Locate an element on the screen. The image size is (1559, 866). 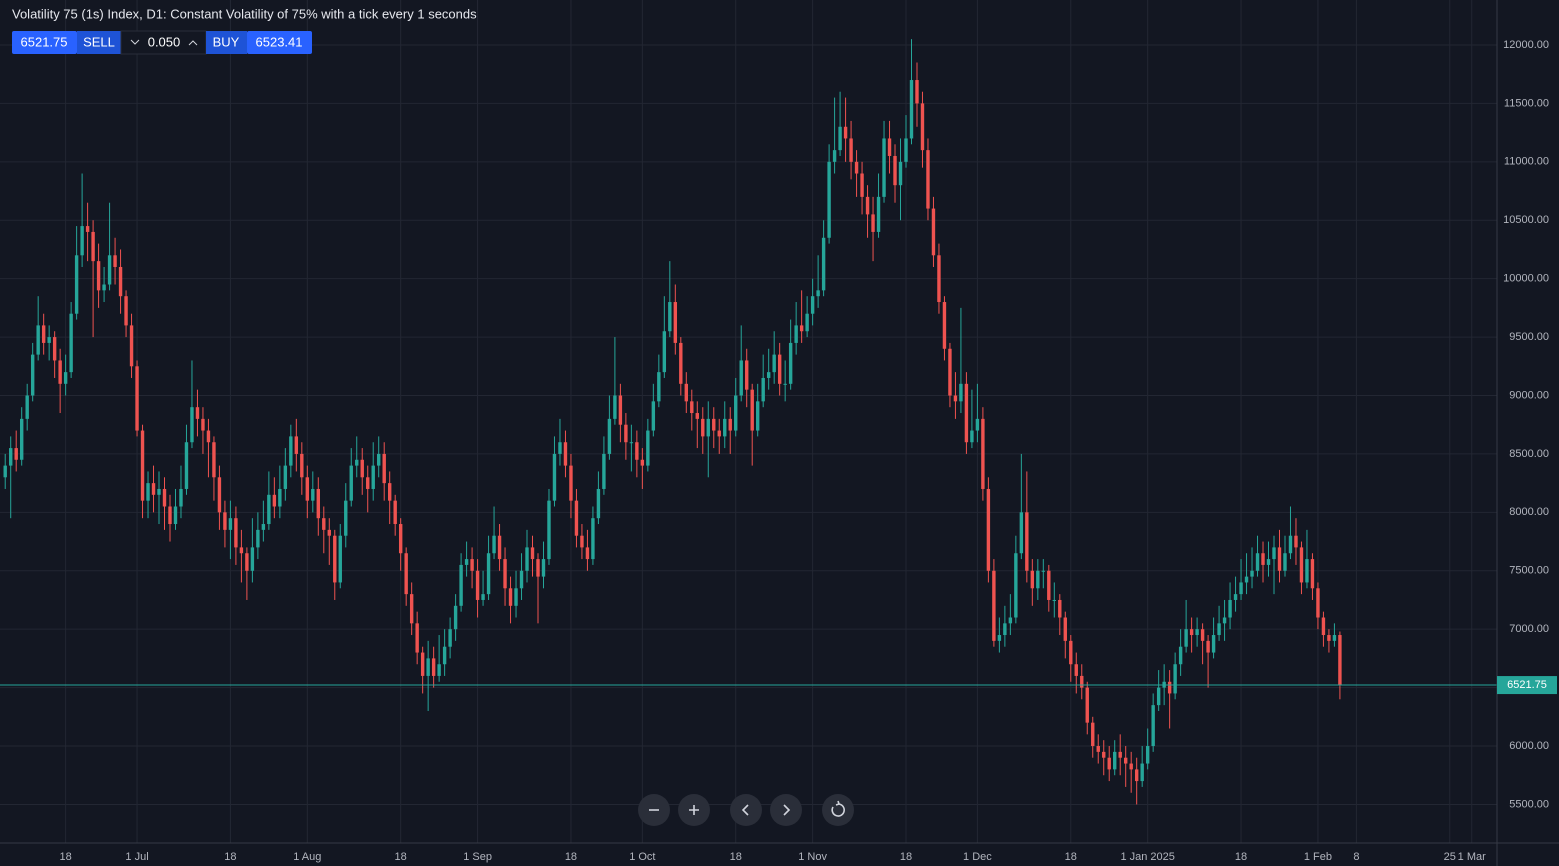
scroll-right-icon is located at coordinates (787, 810).